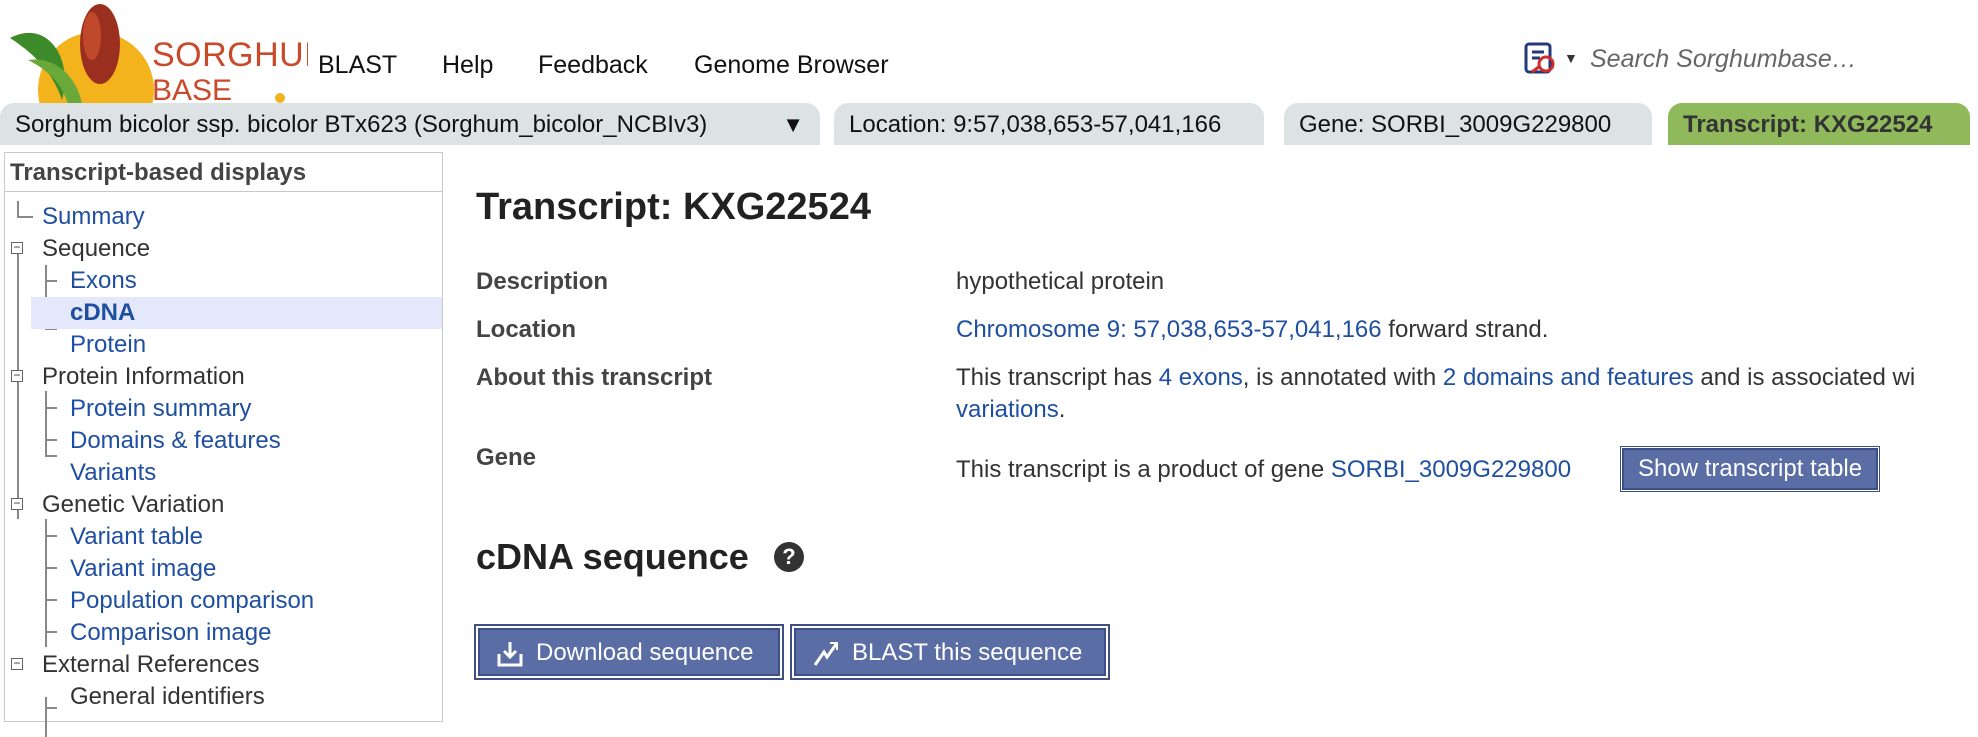 This screenshot has height=737, width=1978. What do you see at coordinates (358, 65) in the screenshot?
I see `nav-blast: BLAST` at bounding box center [358, 65].